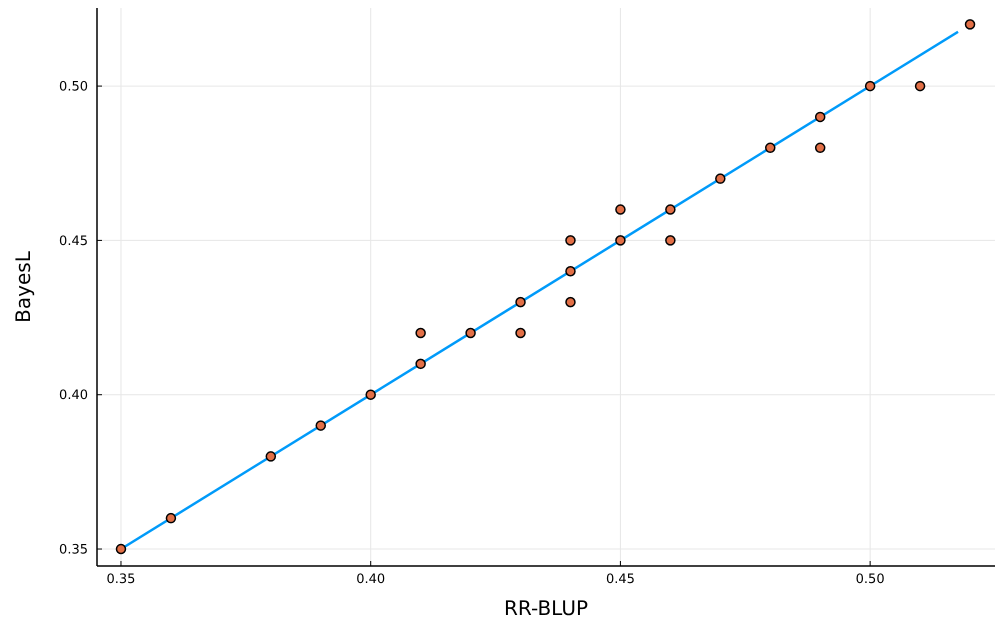  I want to click on x-tick-label: 0.50, so click(870, 579).